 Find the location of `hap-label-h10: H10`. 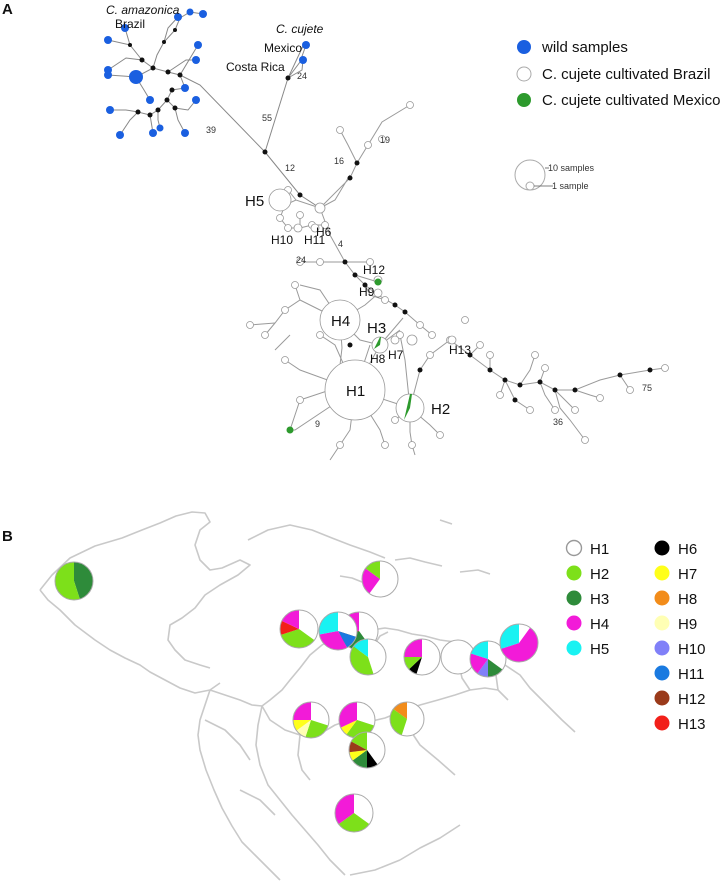

hap-label-h10: H10 is located at coordinates (282, 240).